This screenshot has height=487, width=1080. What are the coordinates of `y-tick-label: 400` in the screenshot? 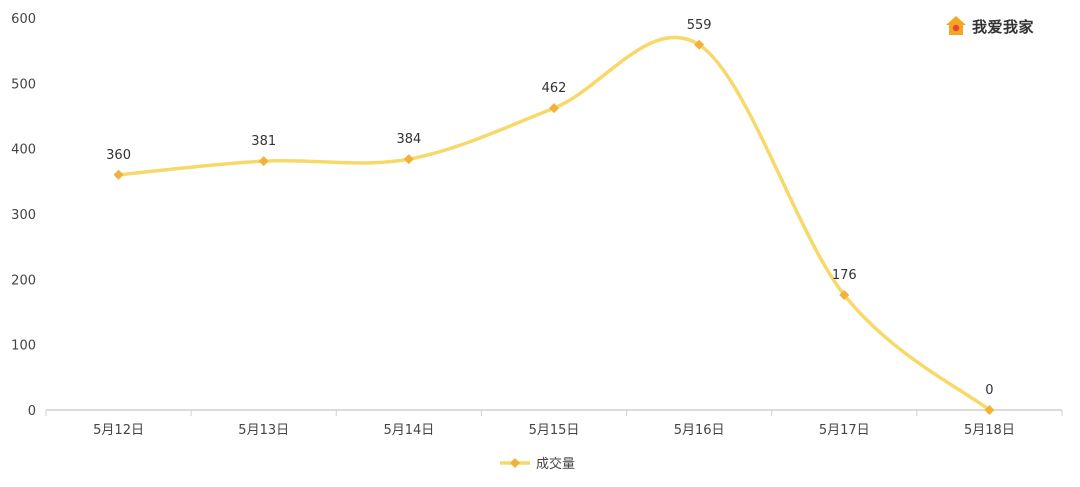 It's located at (23, 150).